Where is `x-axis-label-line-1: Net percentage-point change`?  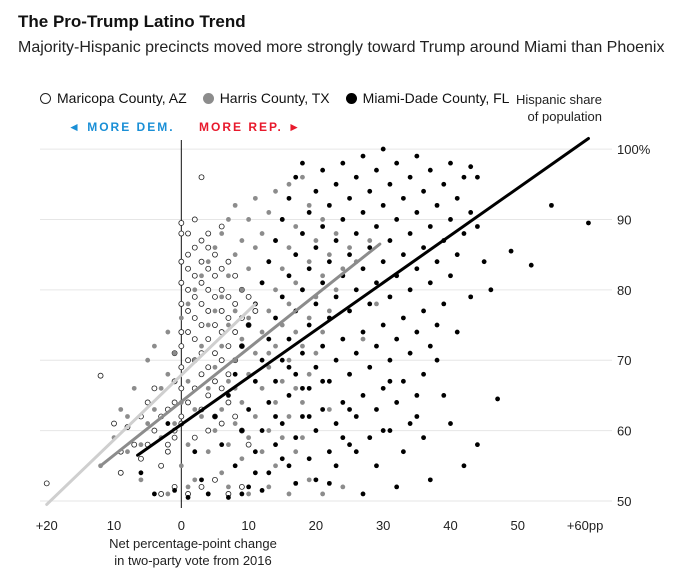 x-axis-label-line-1: Net percentage-point change is located at coordinates (193, 543).